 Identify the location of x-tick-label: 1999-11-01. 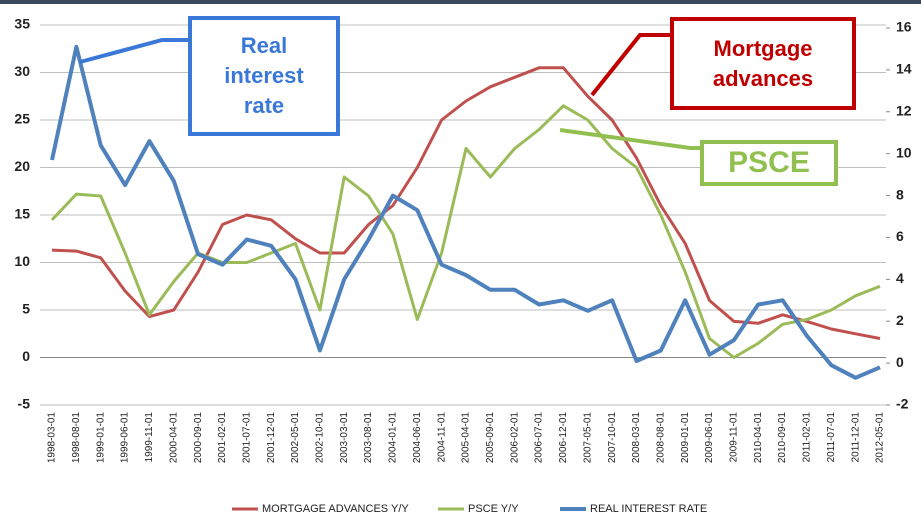
(149, 437).